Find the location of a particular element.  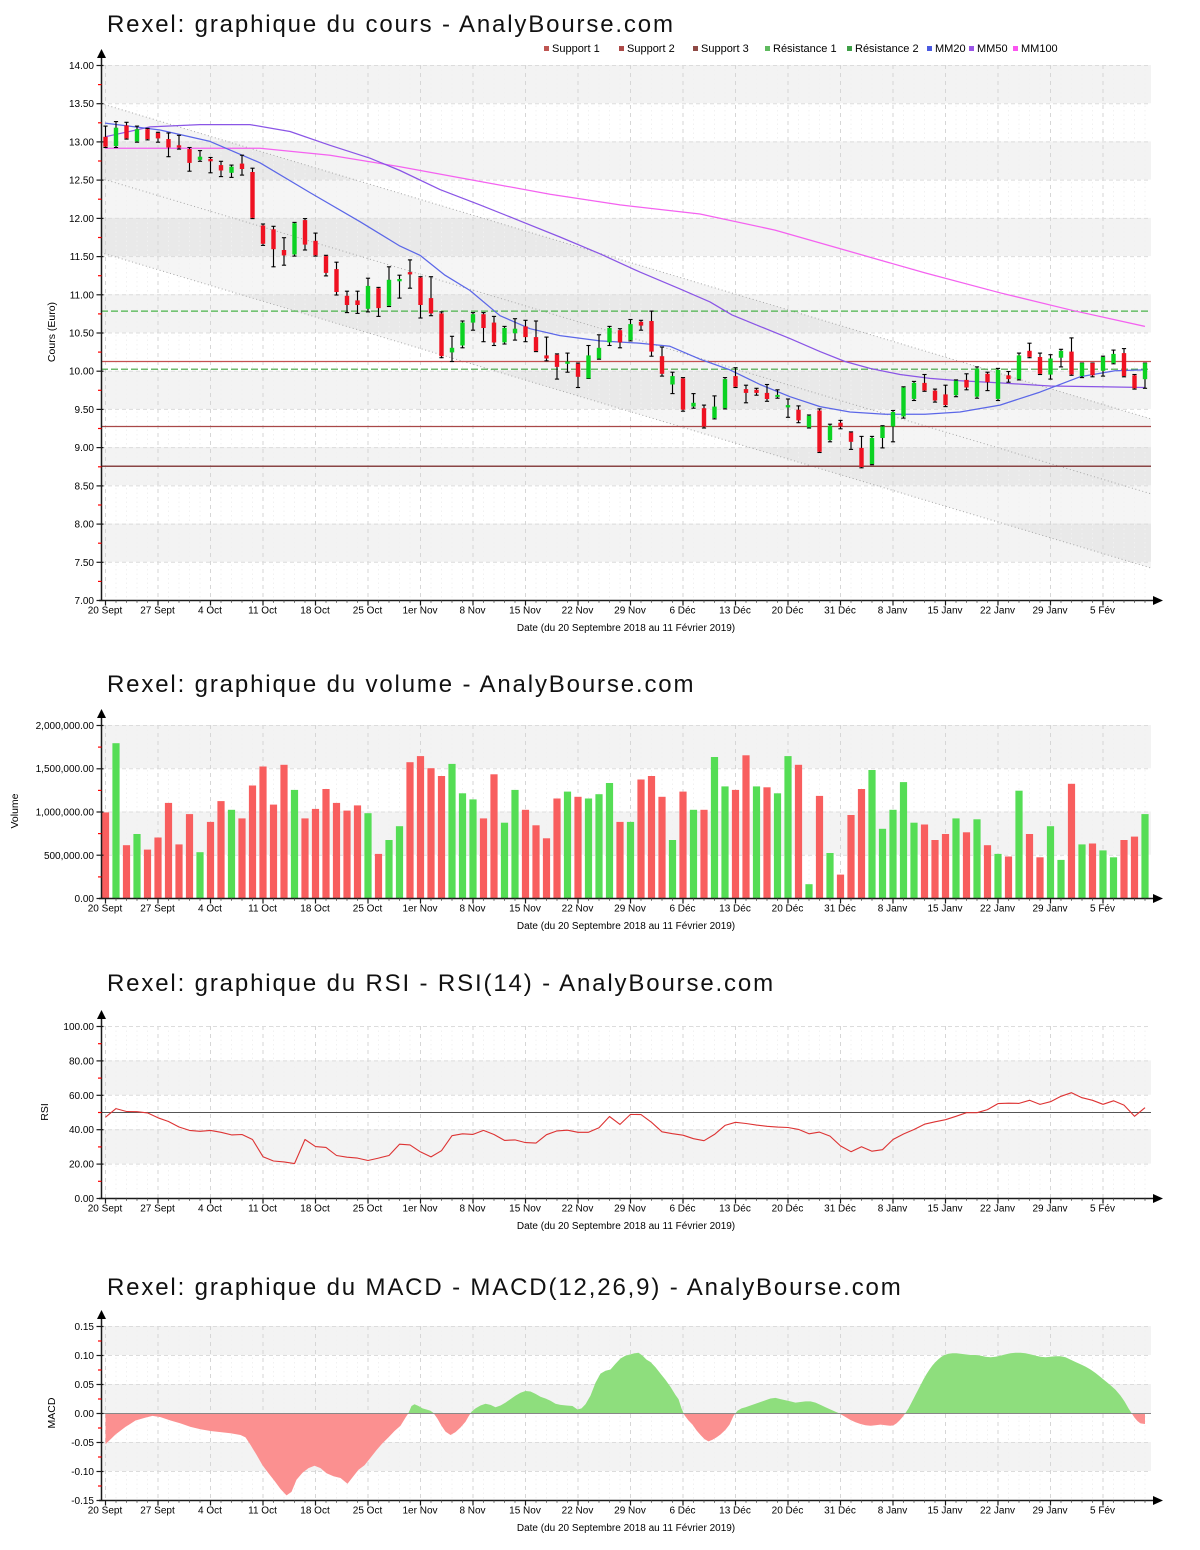

svg-text: 10.00 is located at coordinates (81, 372).